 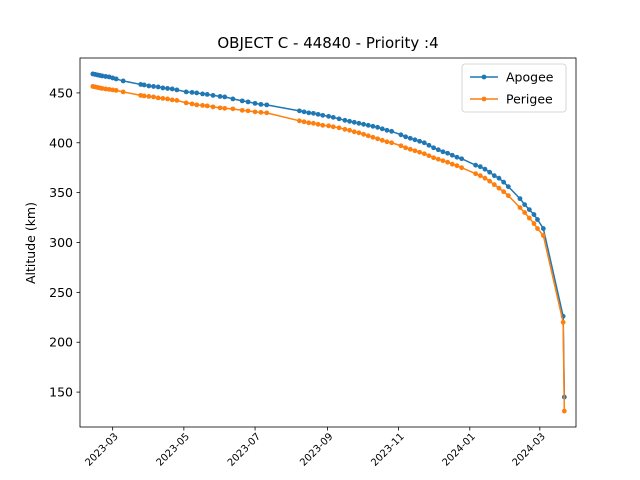 What do you see at coordinates (484, 99) in the screenshot?
I see `legend-perigee-swatch-marker` at bounding box center [484, 99].